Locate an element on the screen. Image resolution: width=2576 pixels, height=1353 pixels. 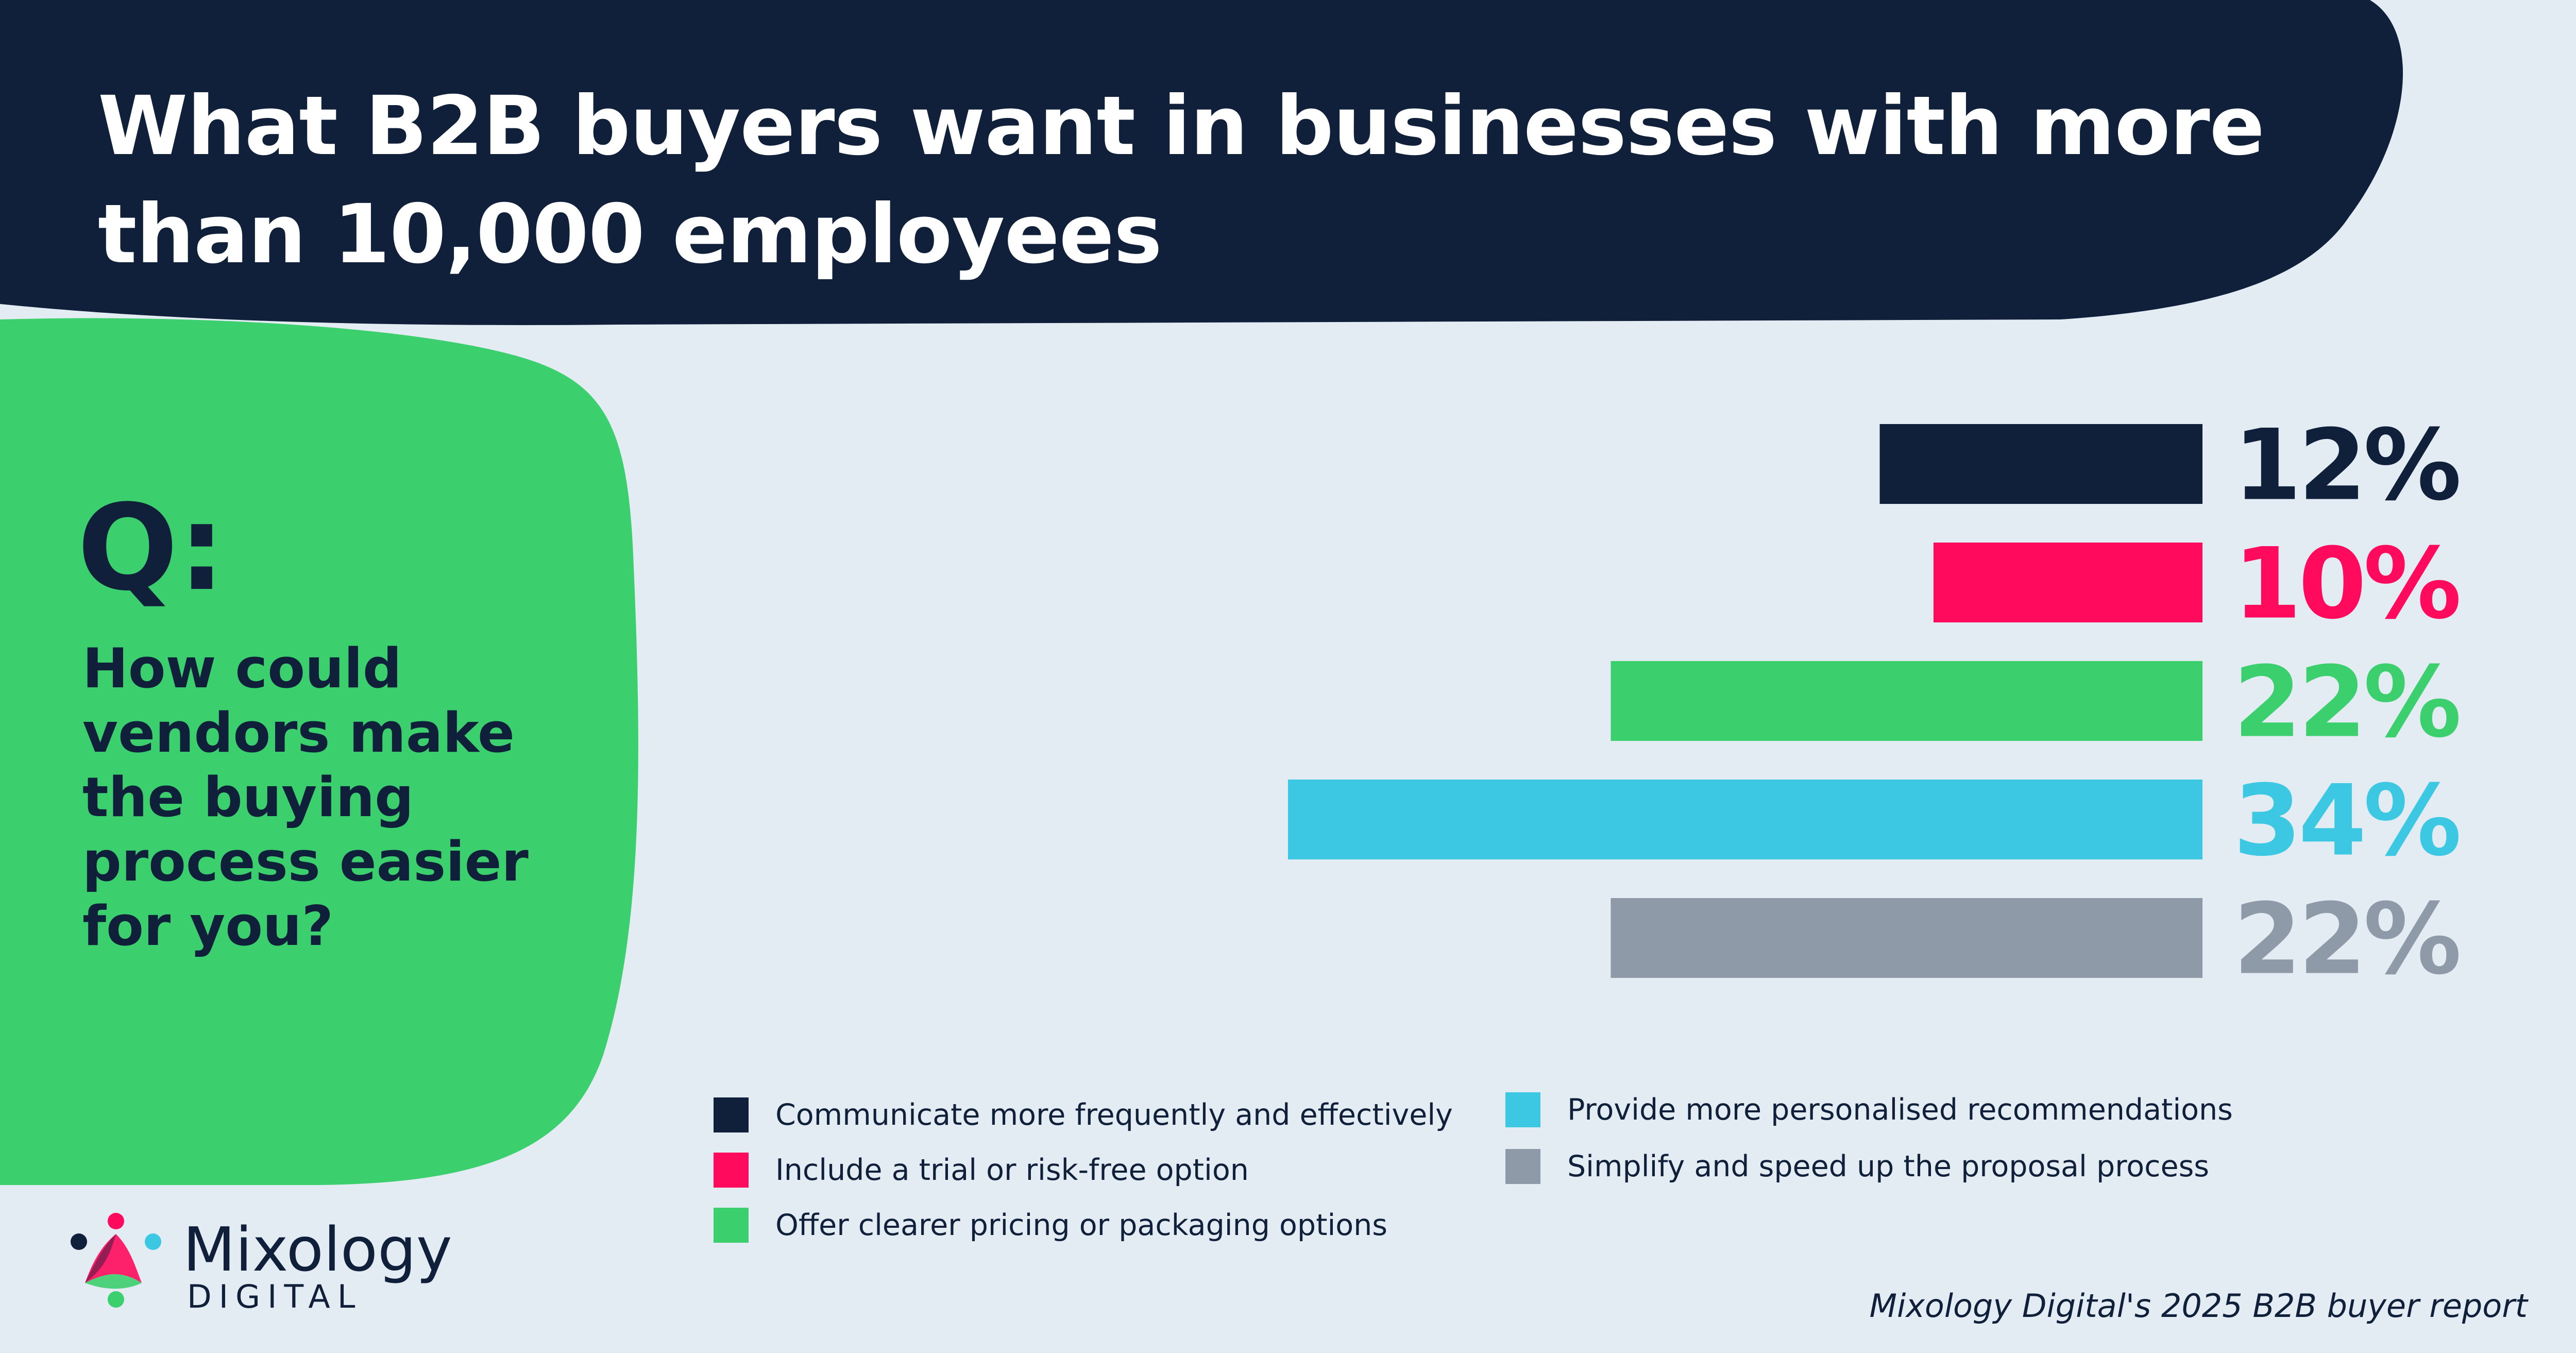
question-line: for you? is located at coordinates (207, 926).